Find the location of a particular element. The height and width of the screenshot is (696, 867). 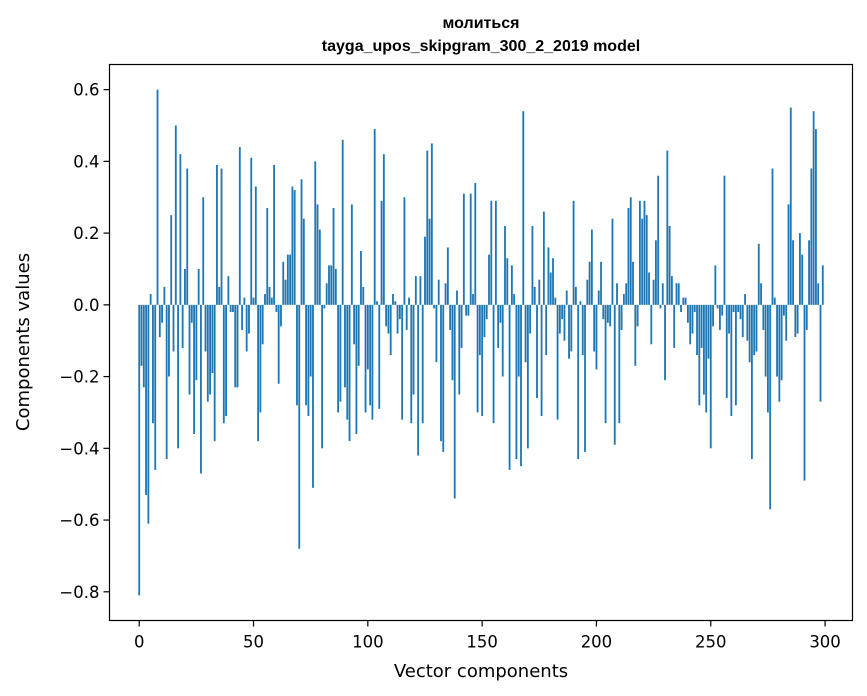

y-tick-label: −0.2 is located at coordinates (79, 377).